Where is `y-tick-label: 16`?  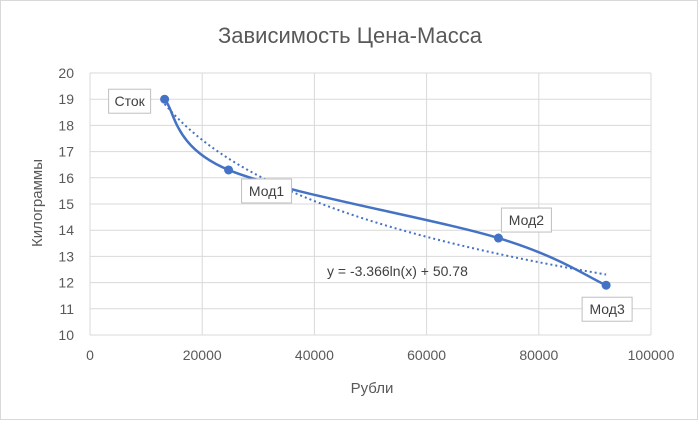
y-tick-label: 16 is located at coordinates (66, 178).